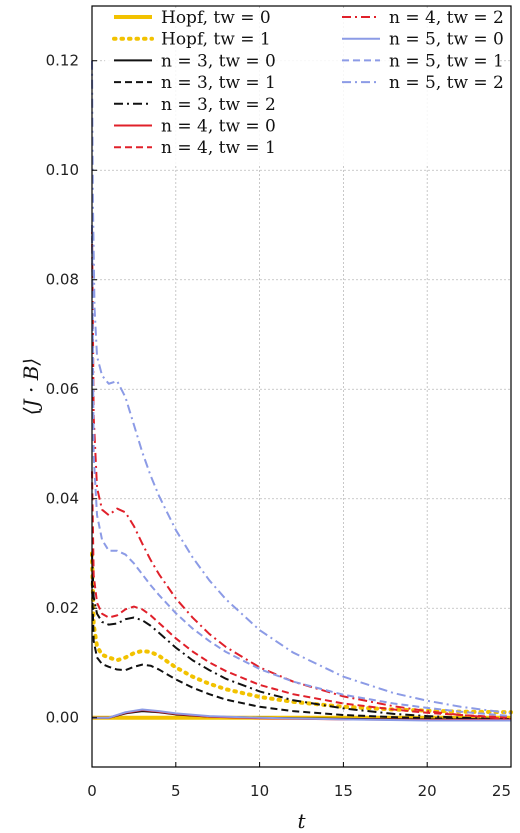 The height and width of the screenshot is (833, 520). Describe the element at coordinates (218, 83) in the screenshot. I see `legend-entry-label: n = 3, tw = 1` at that location.